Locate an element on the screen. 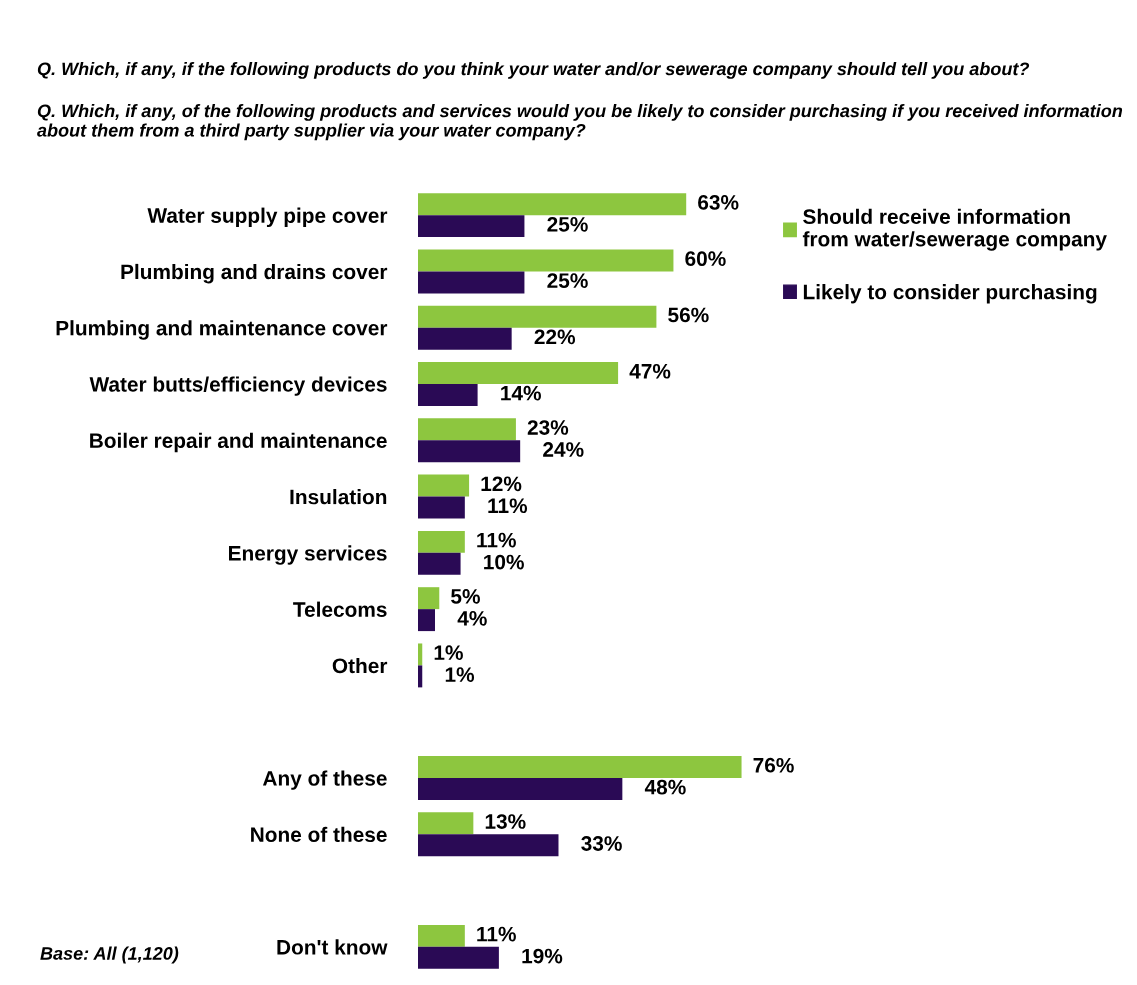 The height and width of the screenshot is (985, 1137). y-tick-label: Telecoms is located at coordinates (340, 609).